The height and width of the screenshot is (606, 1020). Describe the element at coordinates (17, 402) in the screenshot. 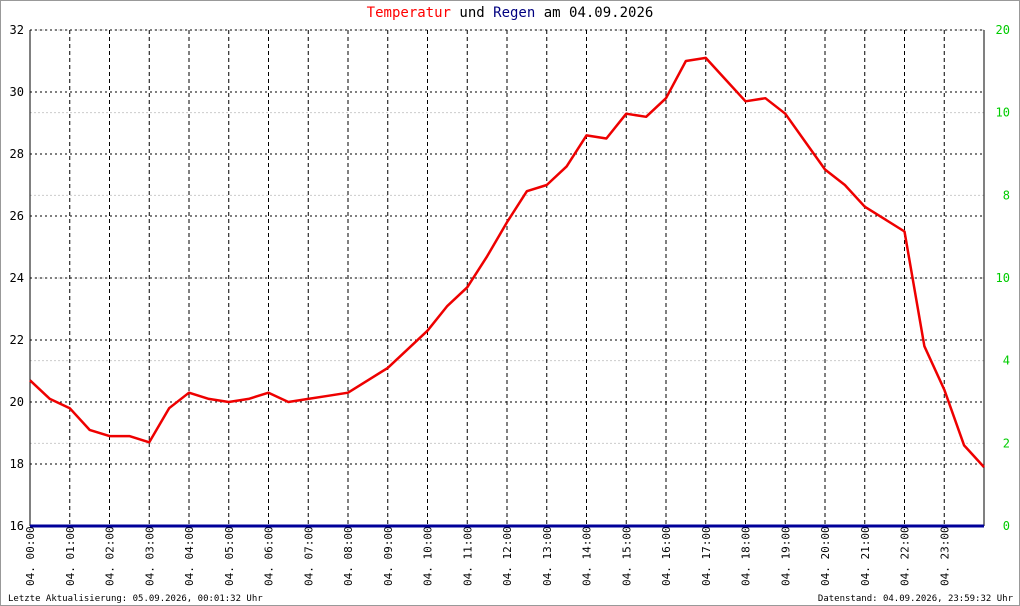

I see `y-tick-label: 20` at that location.